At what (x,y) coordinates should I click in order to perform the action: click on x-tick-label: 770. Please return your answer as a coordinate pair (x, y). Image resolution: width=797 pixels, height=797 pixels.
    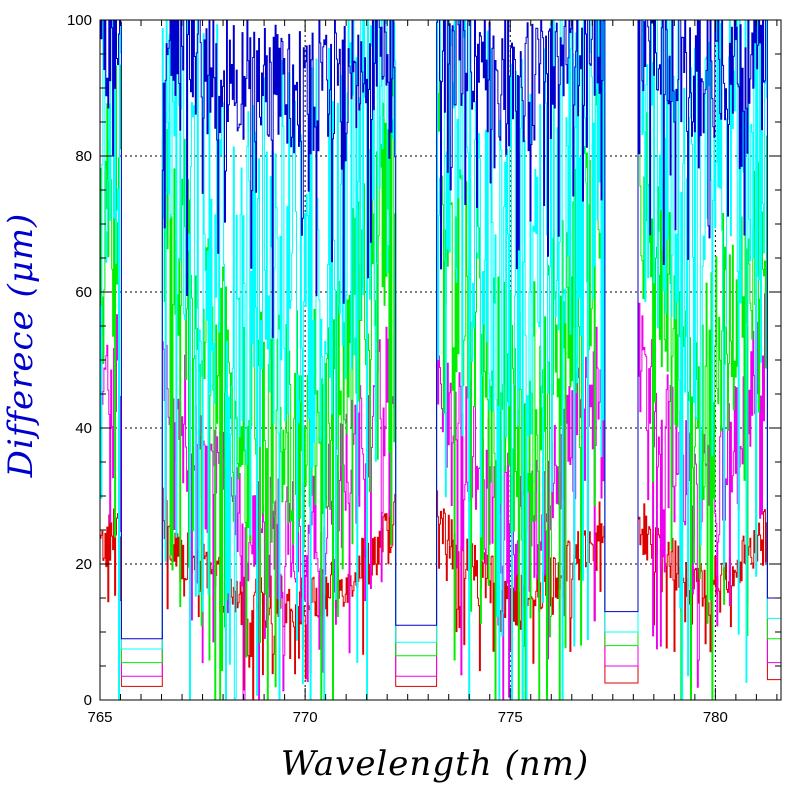
    Looking at the image, I should click on (305, 717).